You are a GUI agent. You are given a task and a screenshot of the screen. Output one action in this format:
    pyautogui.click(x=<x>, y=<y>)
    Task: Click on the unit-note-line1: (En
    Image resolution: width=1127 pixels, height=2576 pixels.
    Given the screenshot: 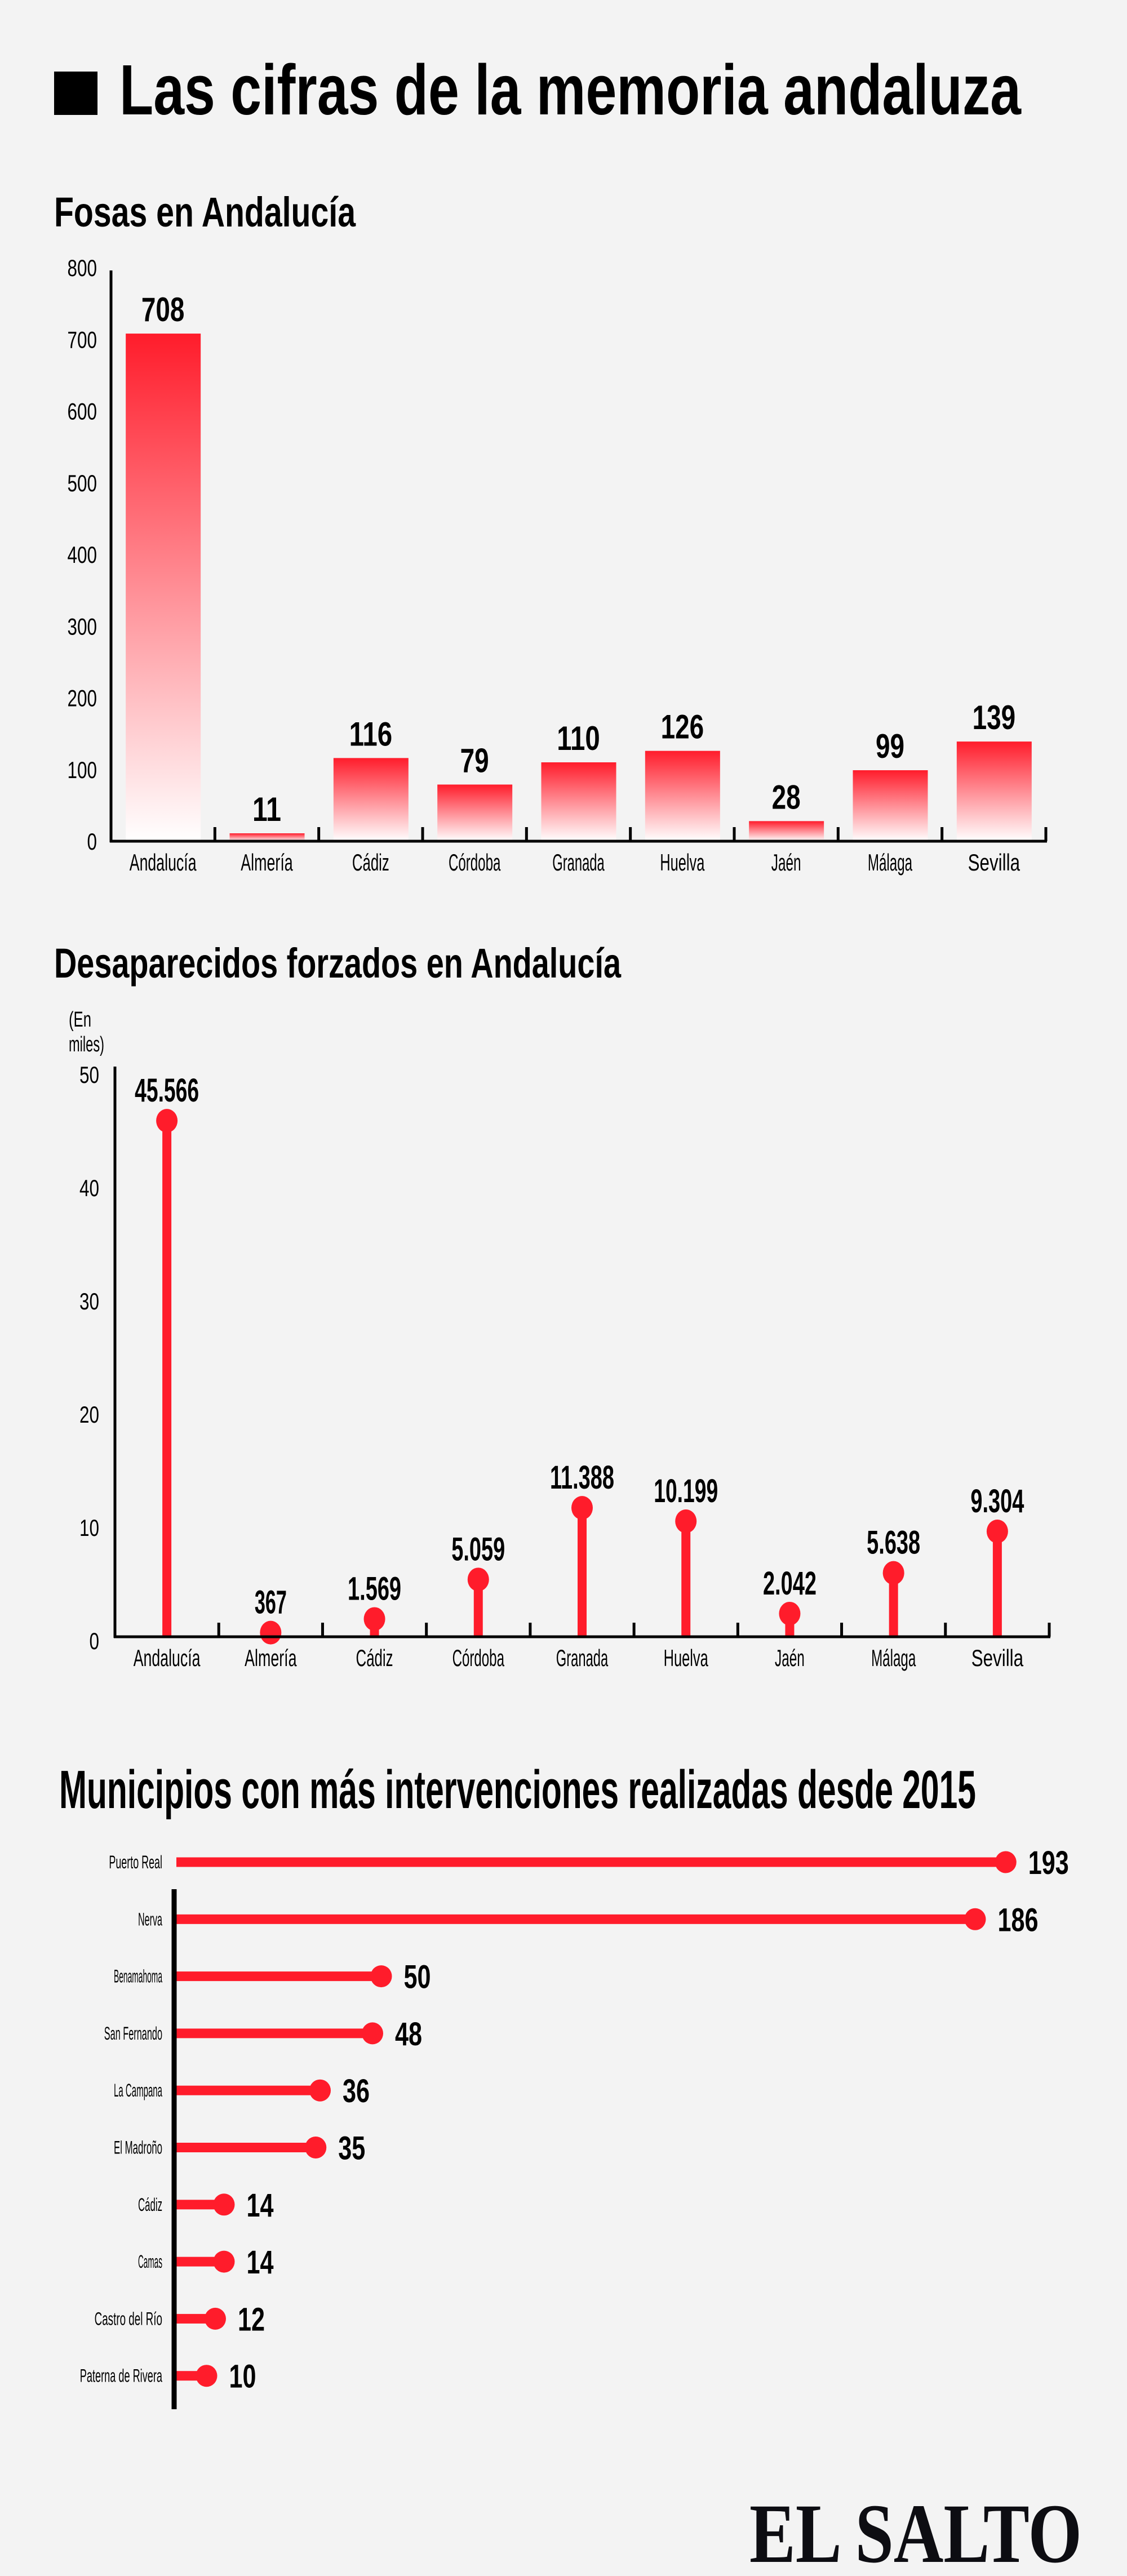 What is the action you would take?
    pyautogui.click(x=80, y=1020)
    